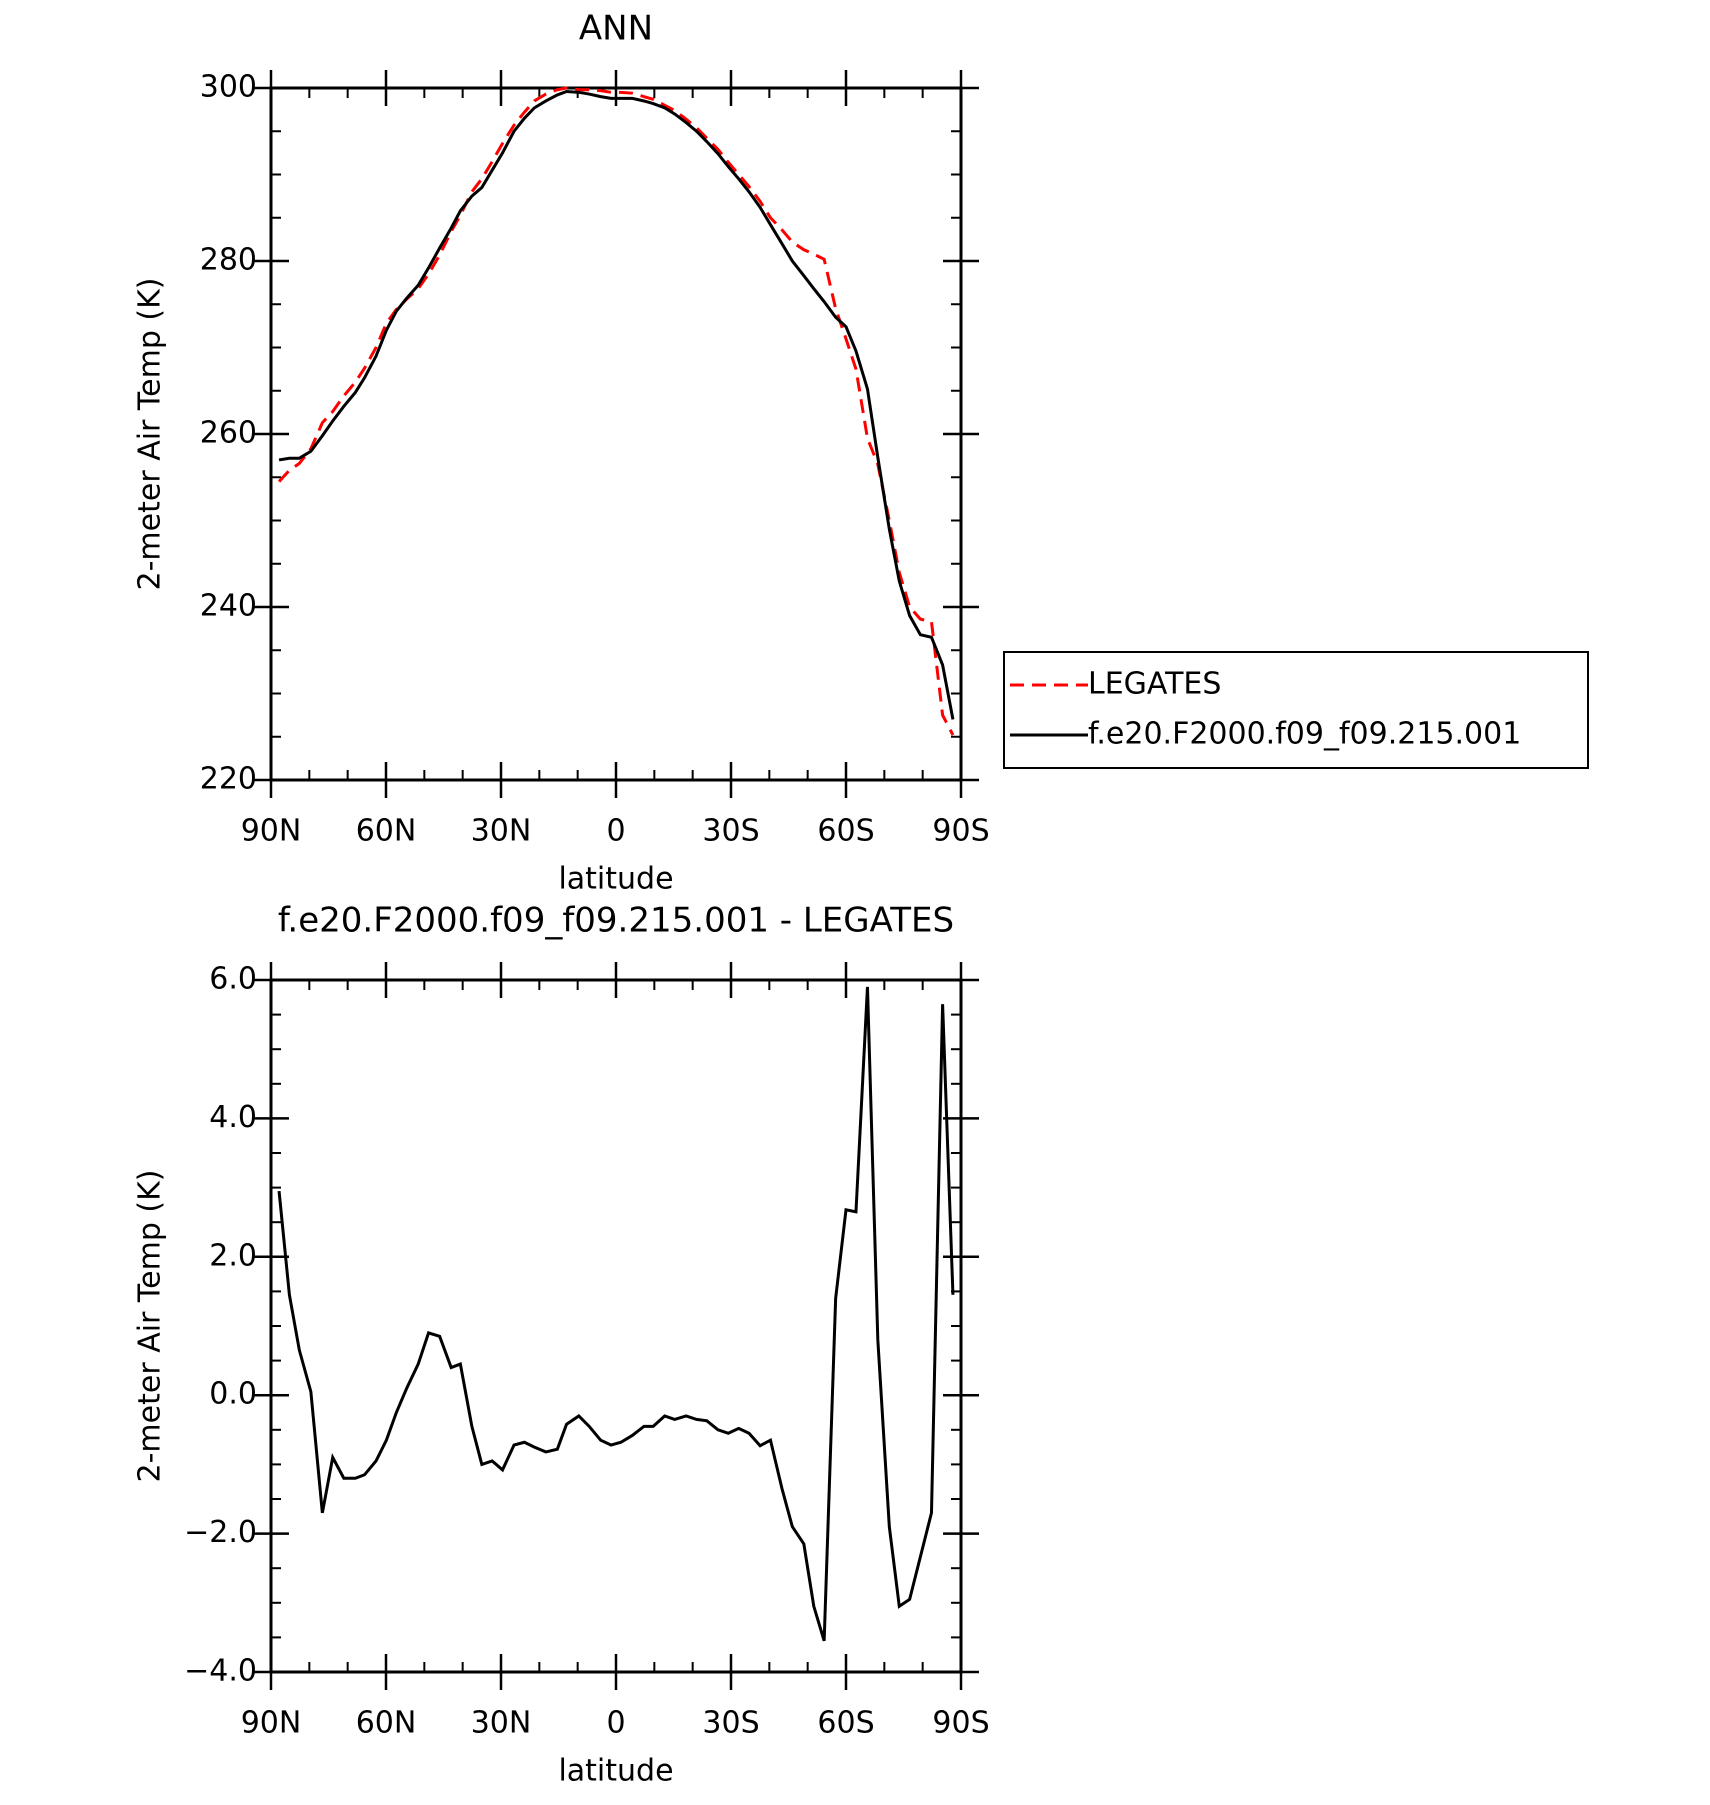  What do you see at coordinates (616, 29) in the screenshot?
I see `chart-title: ANN` at bounding box center [616, 29].